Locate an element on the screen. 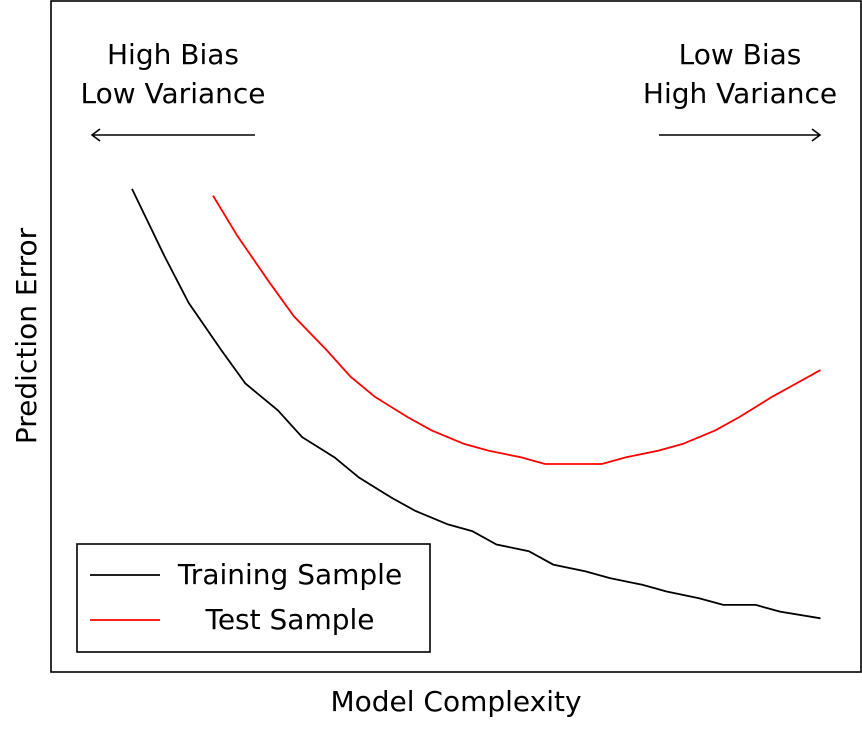  left-arrow-icon is located at coordinates (172, 135).